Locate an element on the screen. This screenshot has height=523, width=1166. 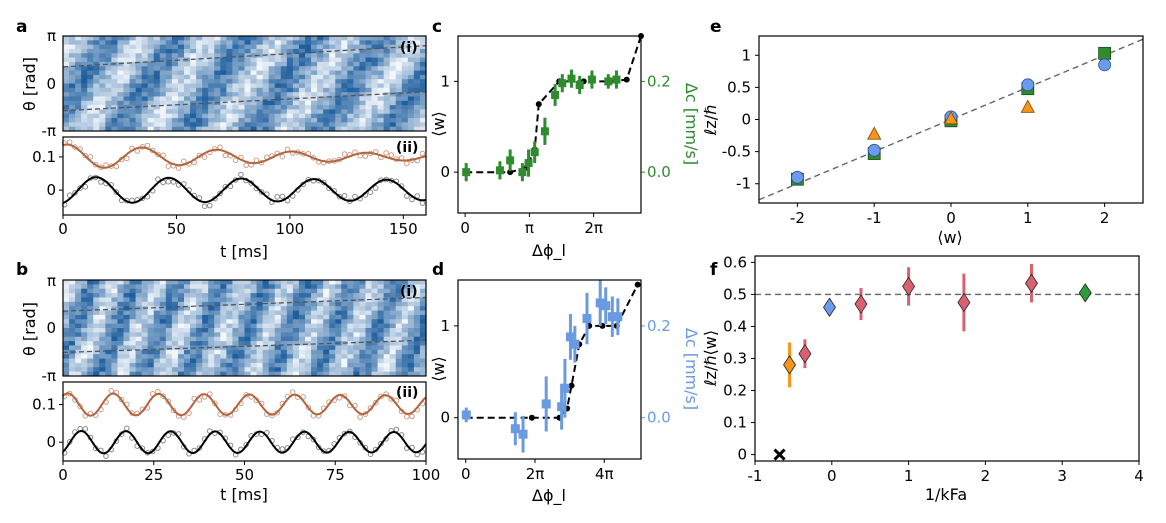
trace-data-point is located at coordinates (152, 451).